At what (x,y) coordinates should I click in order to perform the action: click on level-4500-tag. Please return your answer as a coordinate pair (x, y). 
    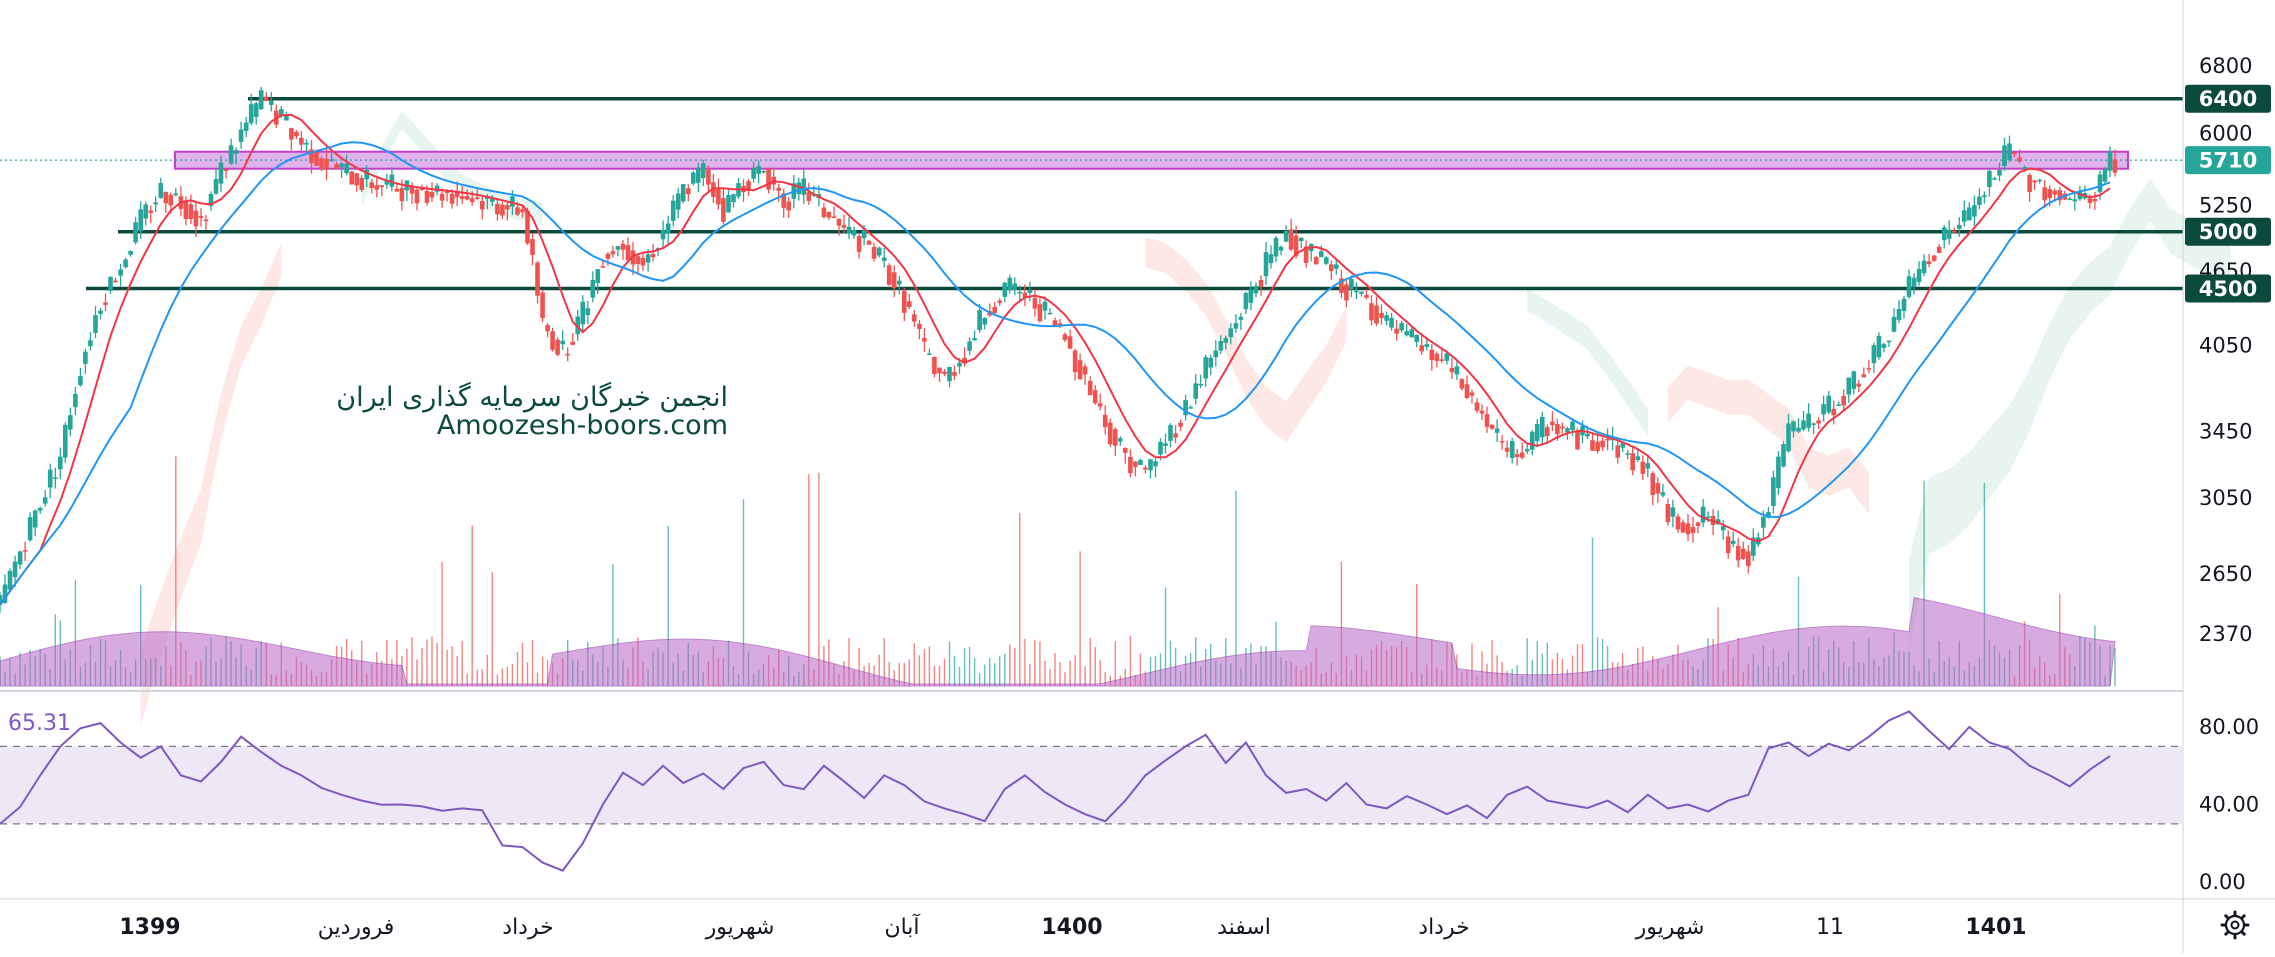
    Looking at the image, I should click on (2228, 288).